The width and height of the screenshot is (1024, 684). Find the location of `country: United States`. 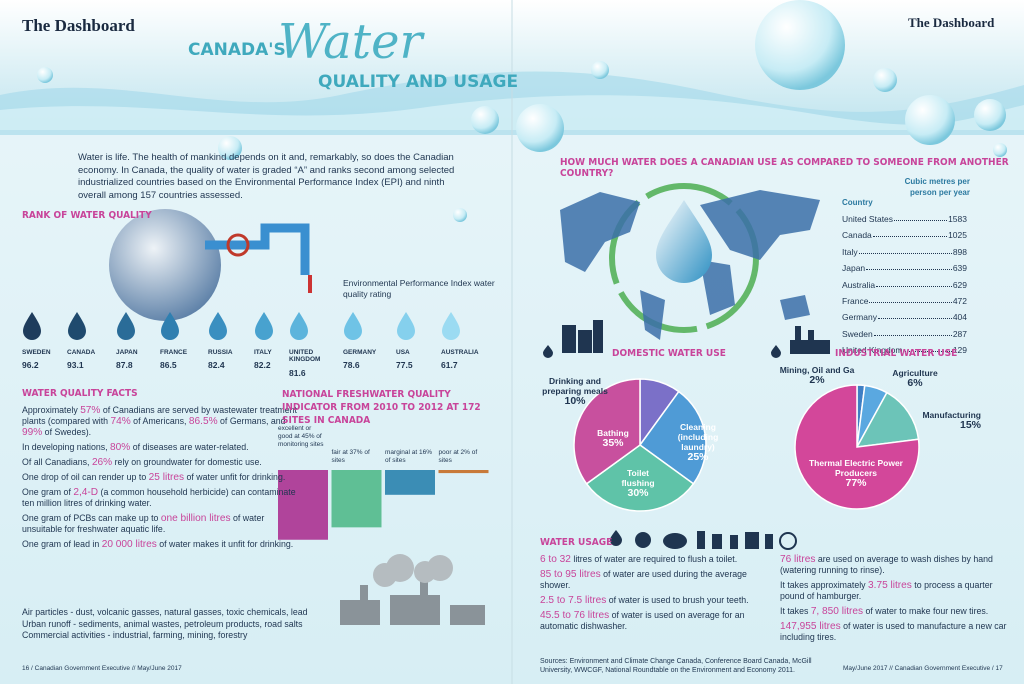

country: United States is located at coordinates (868, 219).